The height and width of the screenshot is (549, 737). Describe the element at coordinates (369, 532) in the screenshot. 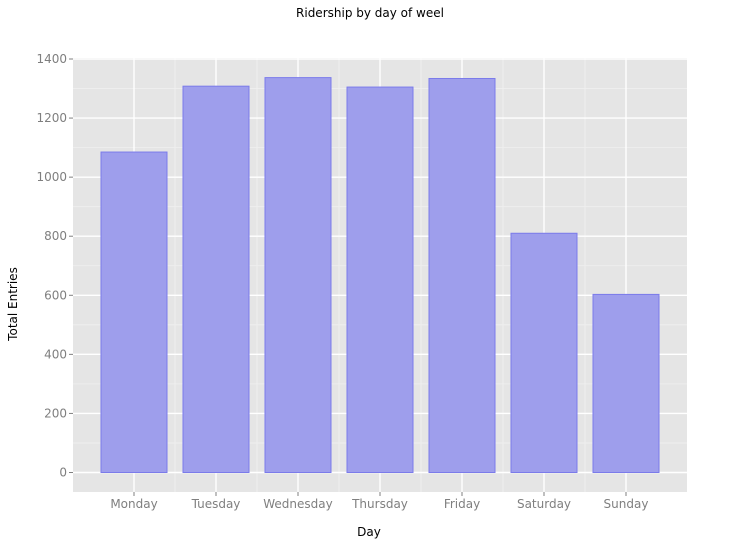

I see `x-axis-title: Day` at that location.